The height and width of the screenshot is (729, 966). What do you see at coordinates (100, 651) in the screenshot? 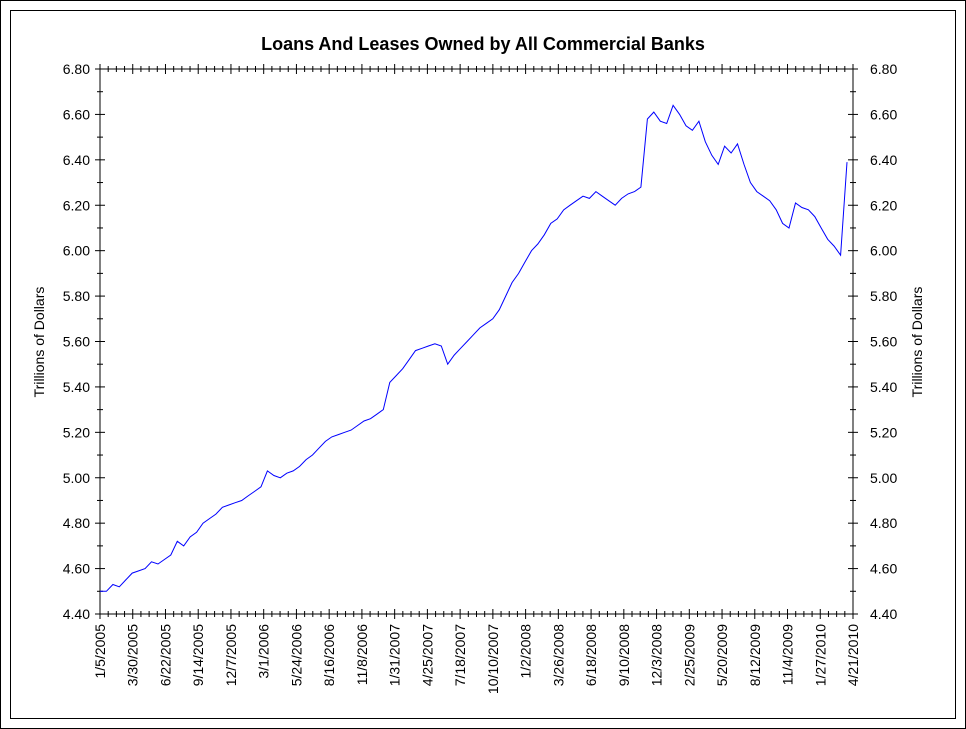
I see `x-tick-label: 1/5/2005` at bounding box center [100, 651].